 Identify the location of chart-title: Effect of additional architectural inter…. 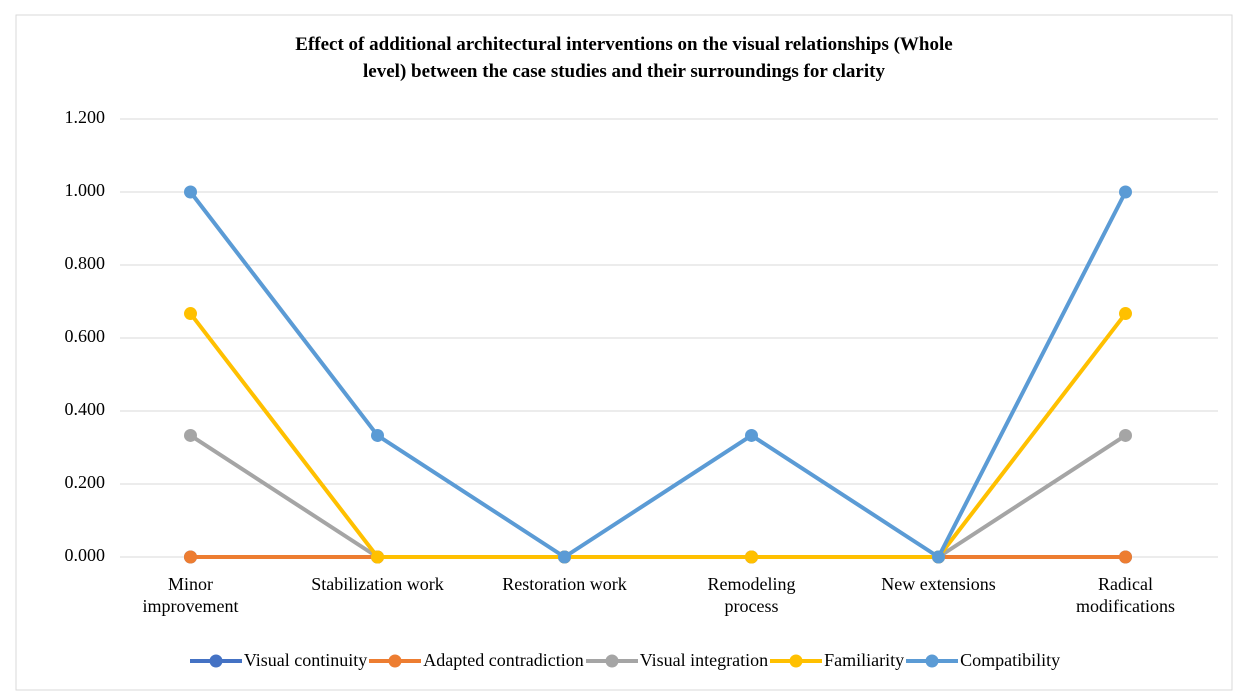
(624, 58).